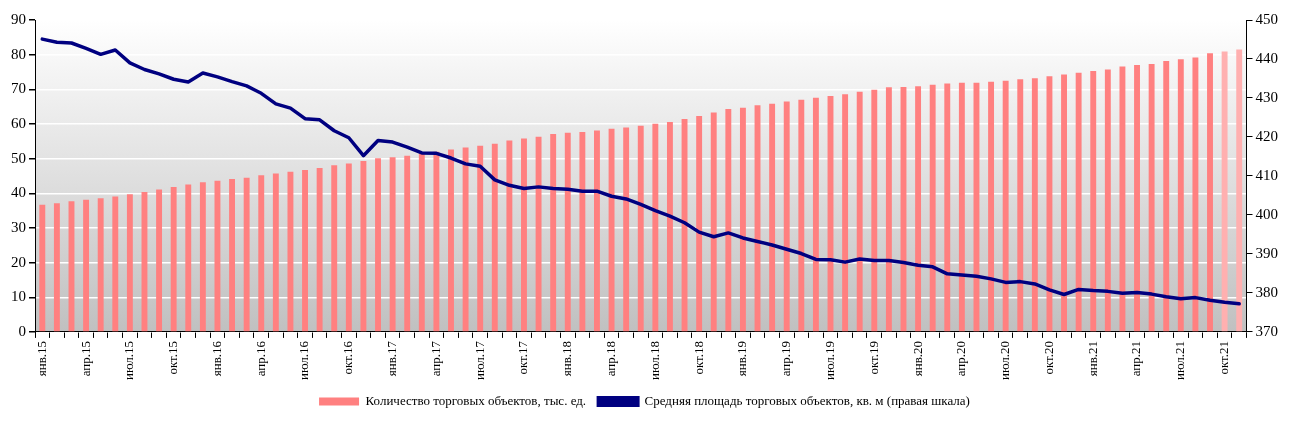 The width and height of the screenshot is (1293, 426). I want to click on y2-tick-label: 400, so click(1266, 213).